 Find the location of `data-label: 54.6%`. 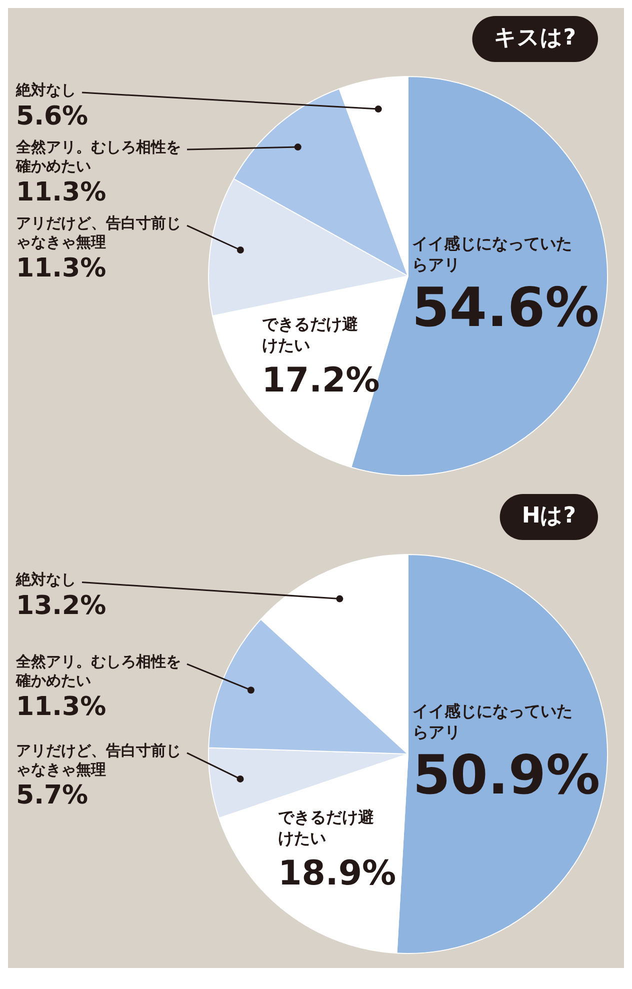

data-label: 54.6% is located at coordinates (506, 307).